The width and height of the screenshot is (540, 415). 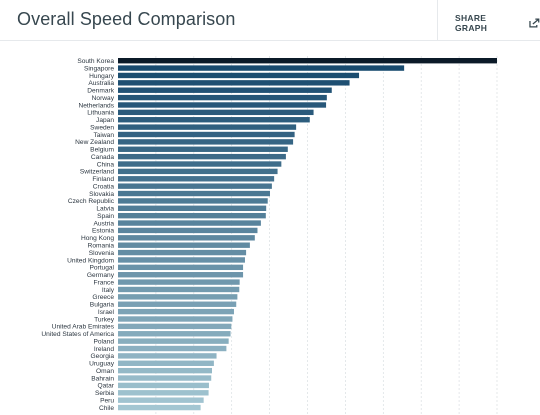 I want to click on category-label: Oman, so click(x=105, y=371).